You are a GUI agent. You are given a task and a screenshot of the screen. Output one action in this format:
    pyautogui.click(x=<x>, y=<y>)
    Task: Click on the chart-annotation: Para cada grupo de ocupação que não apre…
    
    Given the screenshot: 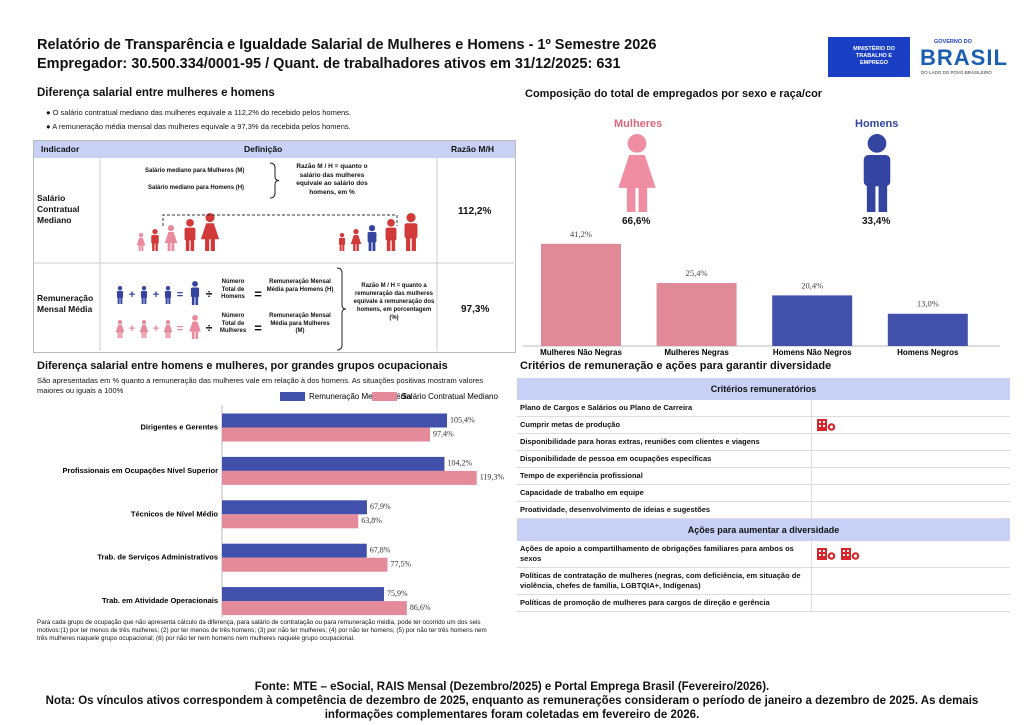 What is the action you would take?
    pyautogui.click(x=262, y=630)
    